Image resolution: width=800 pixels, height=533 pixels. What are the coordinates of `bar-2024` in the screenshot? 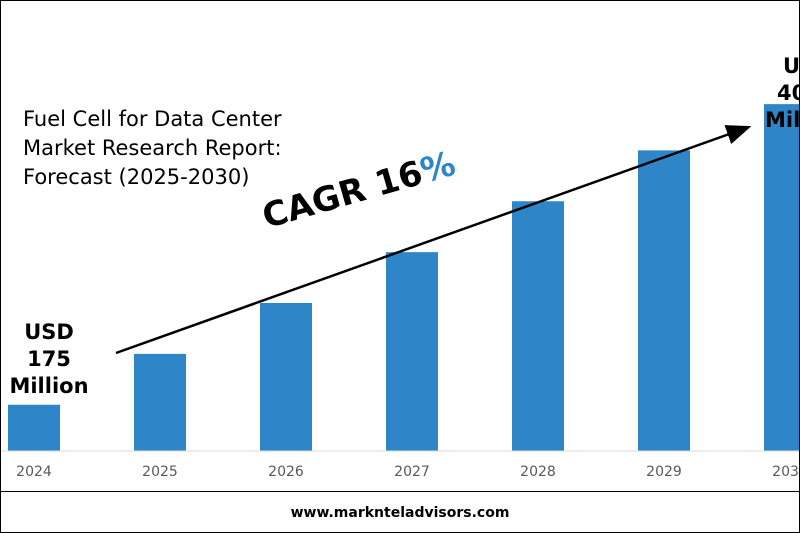 It's located at (34, 427).